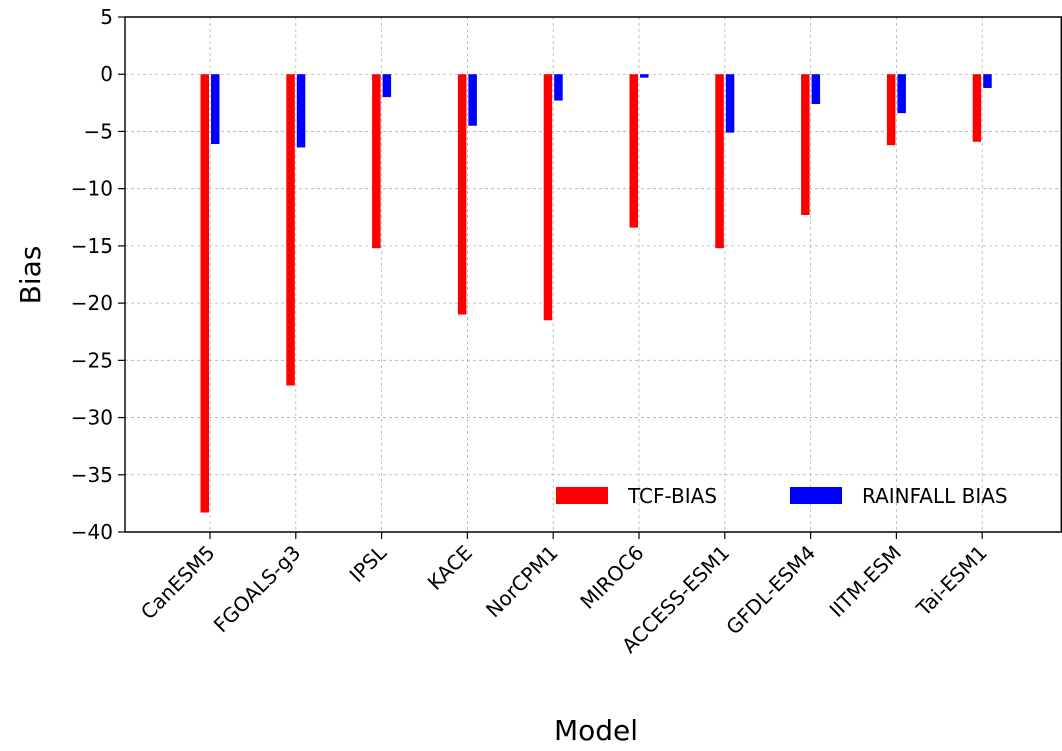 This screenshot has width=1062, height=751. Describe the element at coordinates (92, 360) in the screenshot. I see `y-tick-label: −25` at that location.